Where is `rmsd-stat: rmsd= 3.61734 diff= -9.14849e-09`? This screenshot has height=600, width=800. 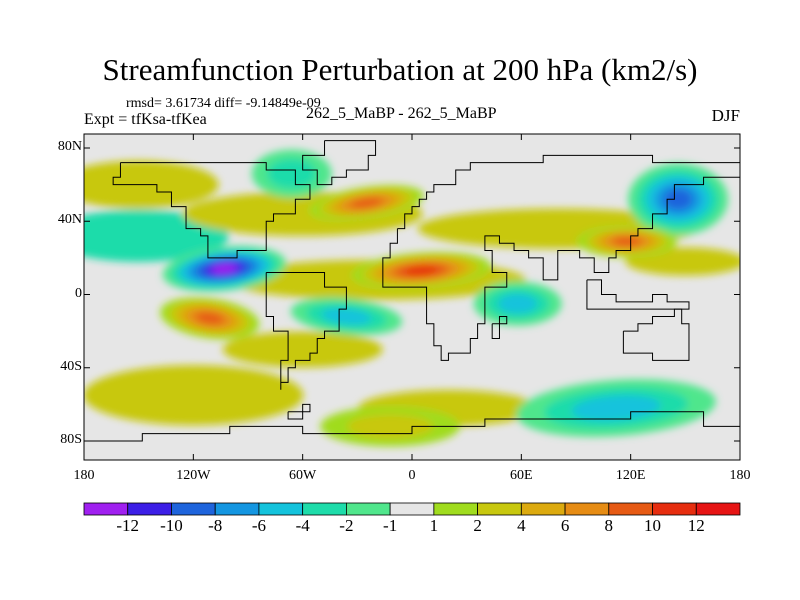
rmsd-stat: rmsd= 3.61734 diff= -9.14849e-09 is located at coordinates (223, 103).